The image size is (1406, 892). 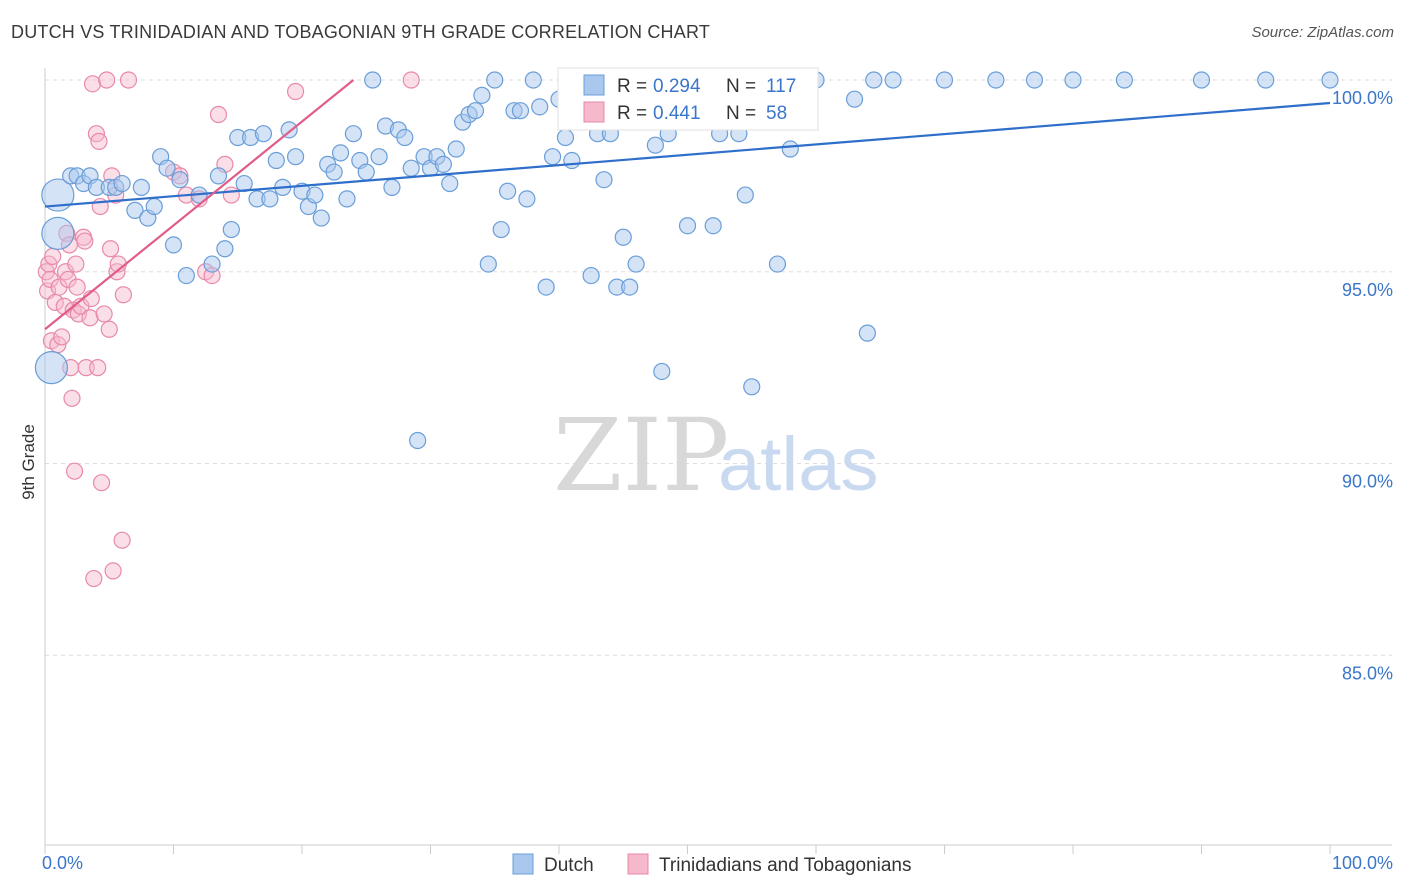 What do you see at coordinates (638, 864) in the screenshot?
I see `trini-bottom-swatch` at bounding box center [638, 864].